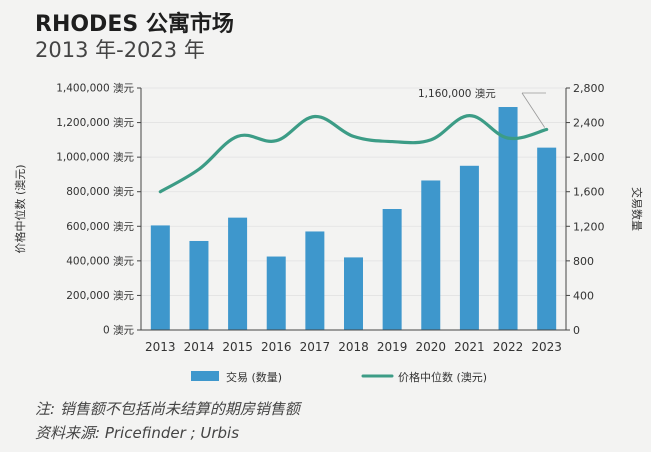 This screenshot has height=452, width=651. What do you see at coordinates (392, 269) in the screenshot?
I see `bar-2019` at bounding box center [392, 269].